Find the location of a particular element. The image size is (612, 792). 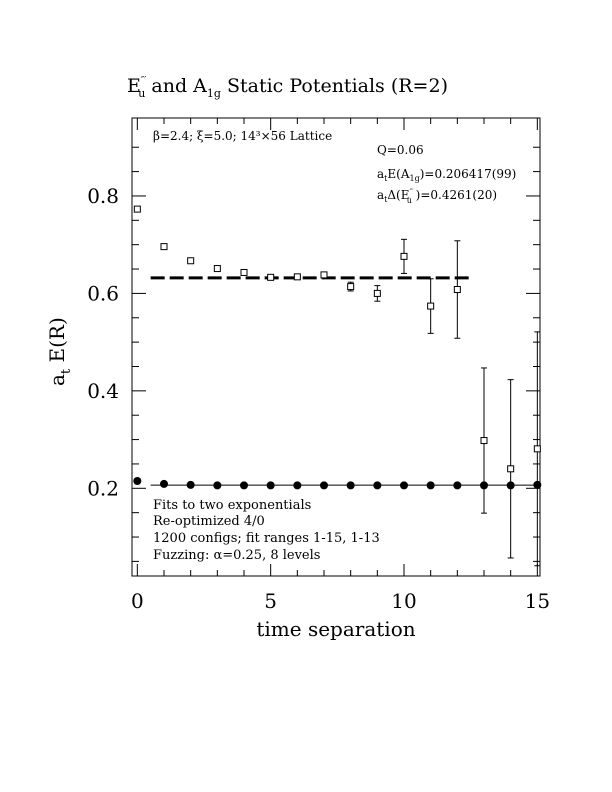

note-4: Fuzzing: α=0.25, 8 levels is located at coordinates (236, 555).